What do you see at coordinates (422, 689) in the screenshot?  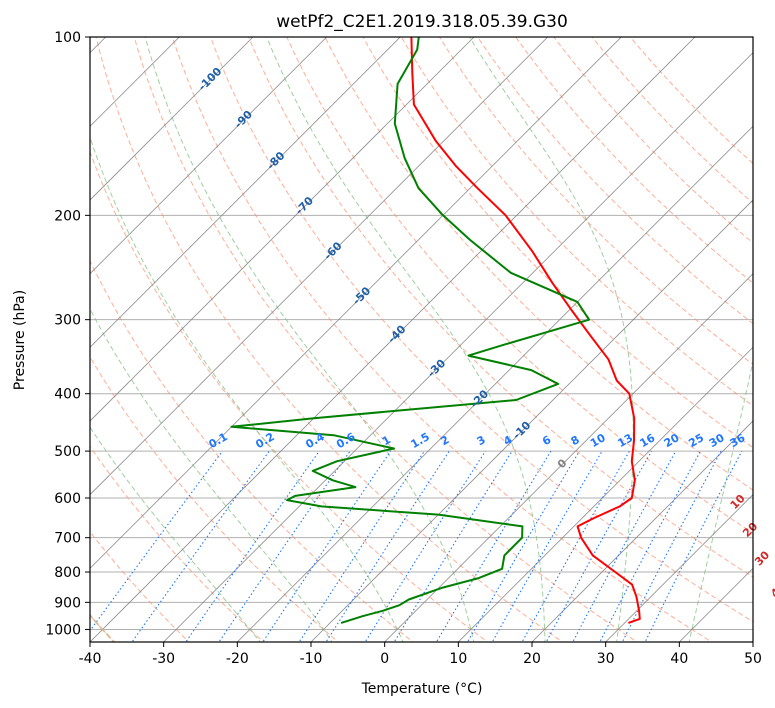 I see `x-axis-label: Temperature (°C)` at bounding box center [422, 689].